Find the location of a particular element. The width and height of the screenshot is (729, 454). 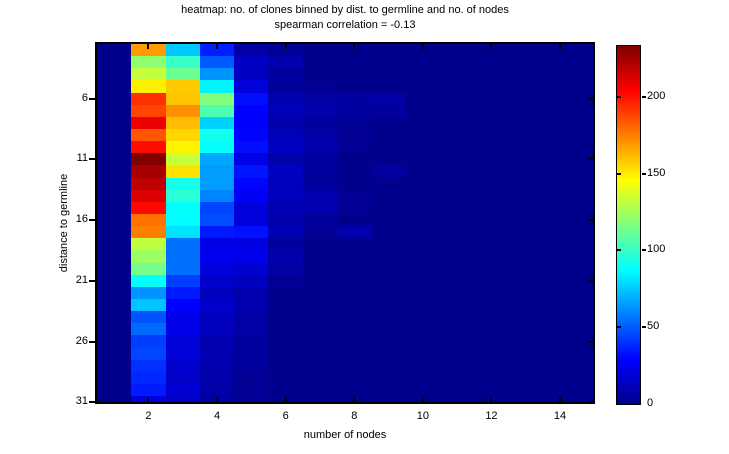

x-tick-label: 8 is located at coordinates (354, 416).